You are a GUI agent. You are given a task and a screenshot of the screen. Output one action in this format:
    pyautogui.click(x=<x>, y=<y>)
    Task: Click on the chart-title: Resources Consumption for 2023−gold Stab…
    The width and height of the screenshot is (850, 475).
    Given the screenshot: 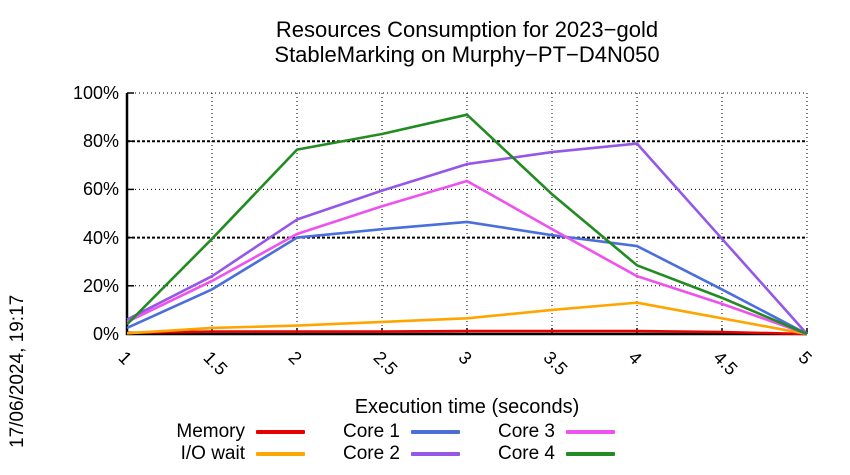 What is the action you would take?
    pyautogui.click(x=467, y=42)
    